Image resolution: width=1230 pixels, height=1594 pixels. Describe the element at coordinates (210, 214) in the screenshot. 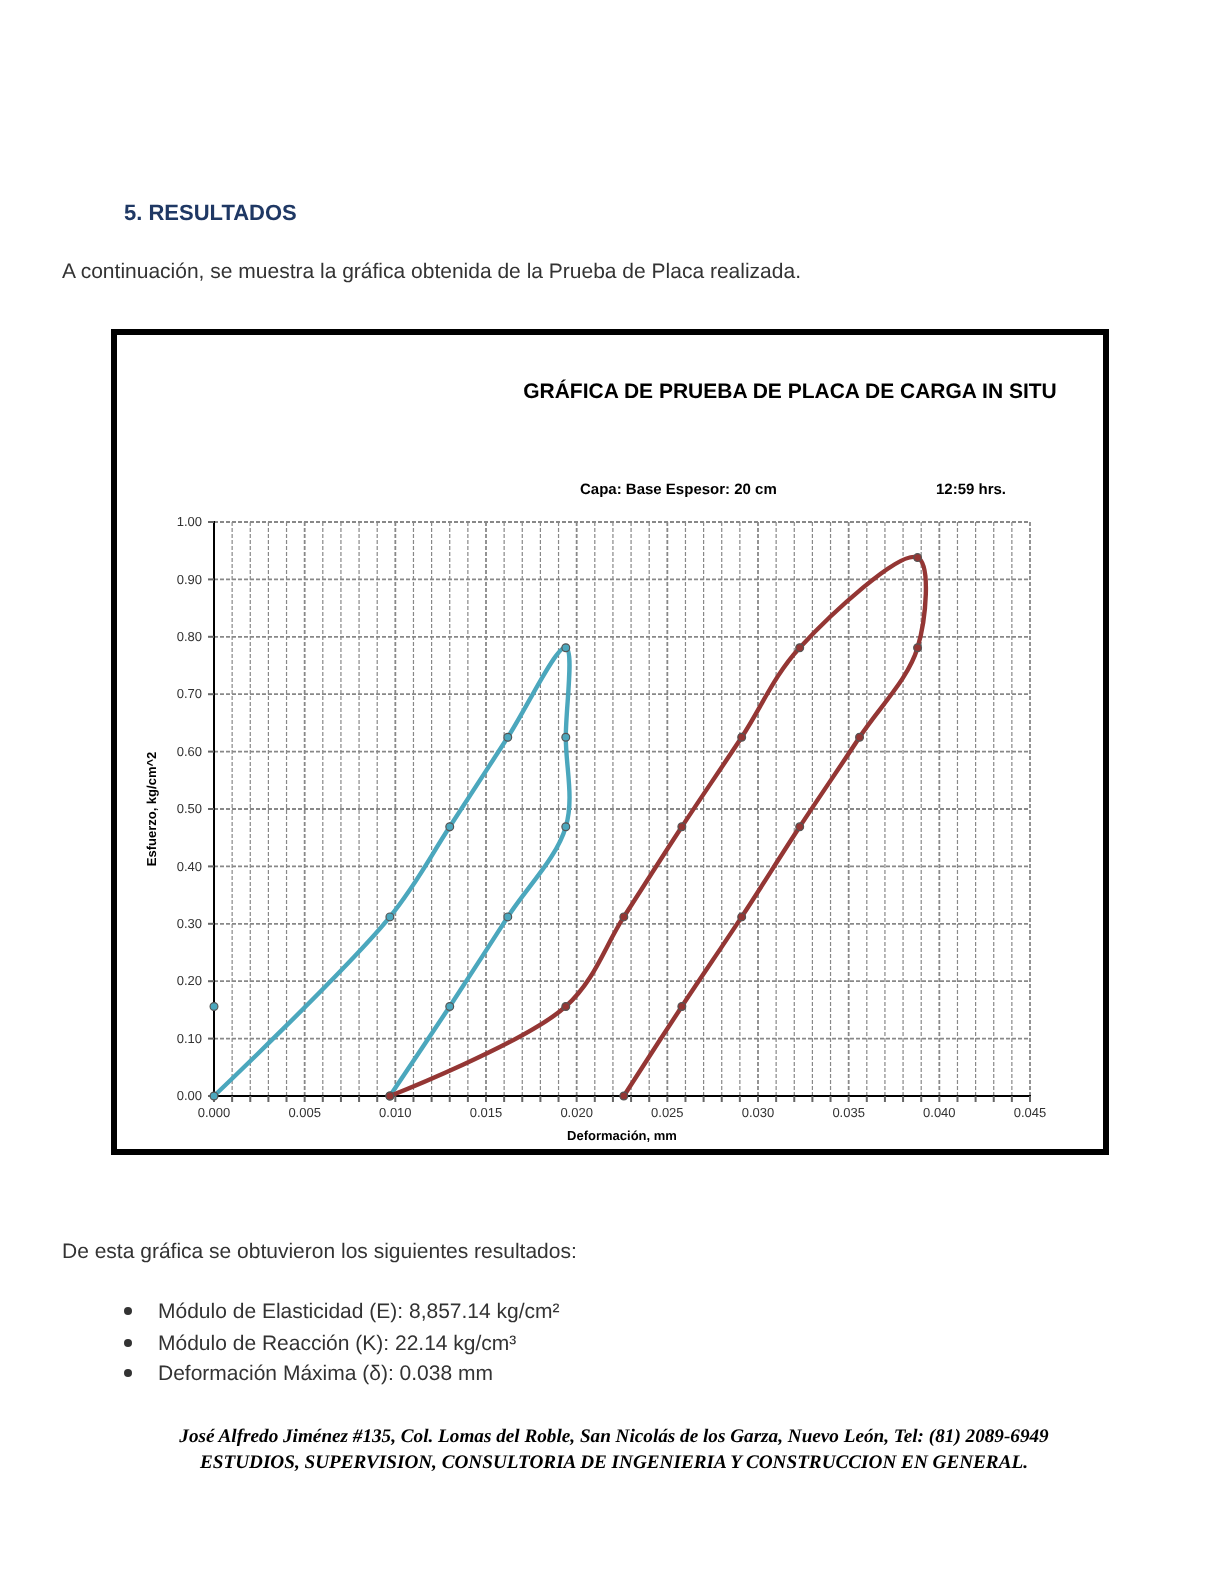

I see `text: 5. RESULTADOS` at that location.